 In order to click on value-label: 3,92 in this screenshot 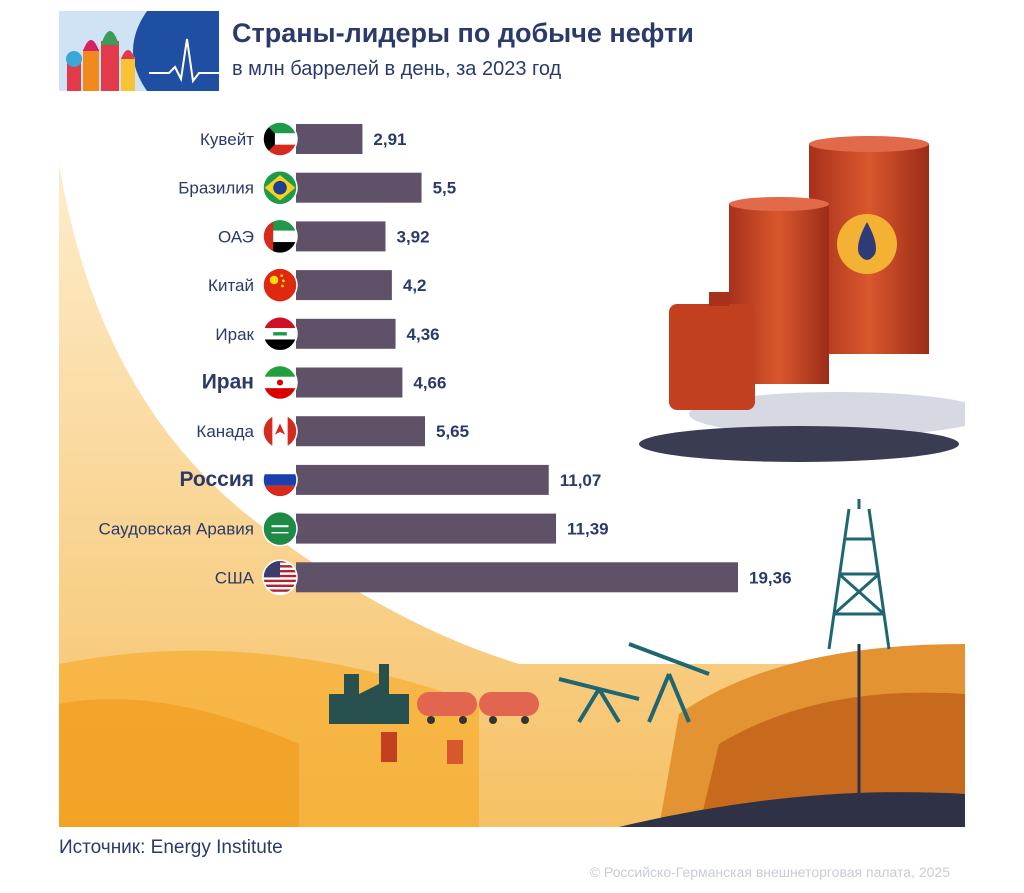, I will do `click(412, 236)`.